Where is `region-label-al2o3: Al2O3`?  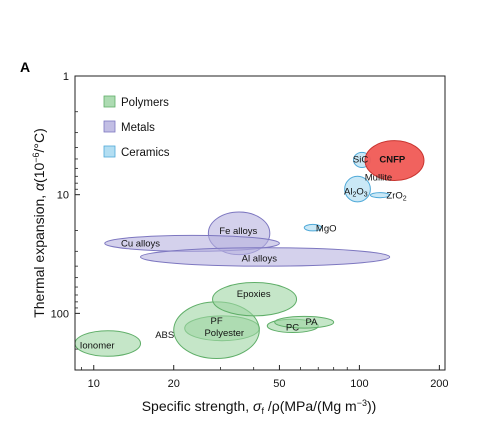
region-label-al2o3: Al2O3 is located at coordinates (356, 192).